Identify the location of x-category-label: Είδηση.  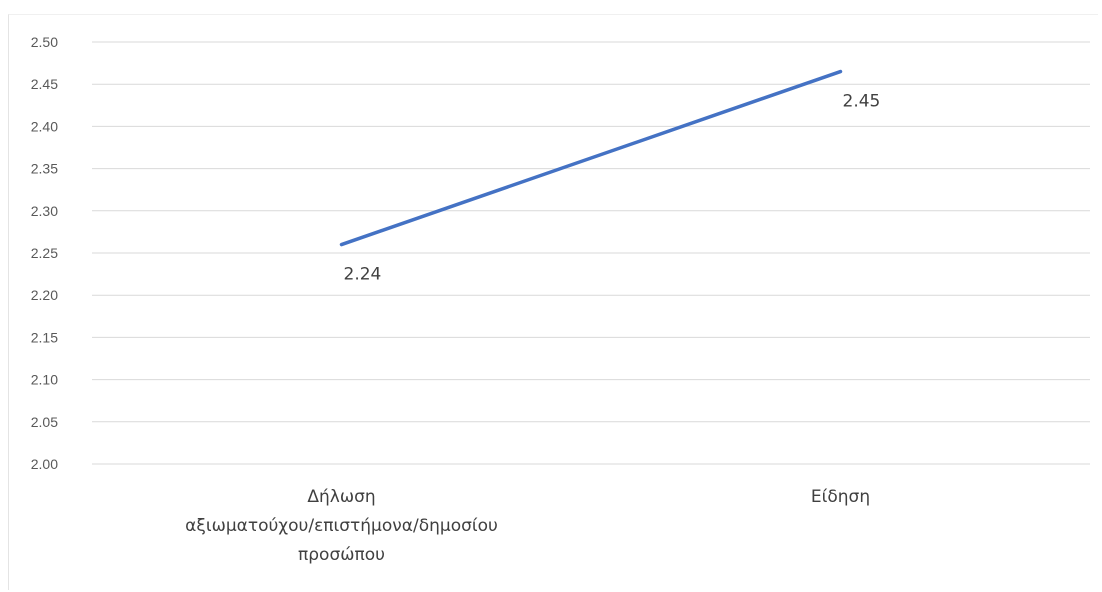
(840, 497).